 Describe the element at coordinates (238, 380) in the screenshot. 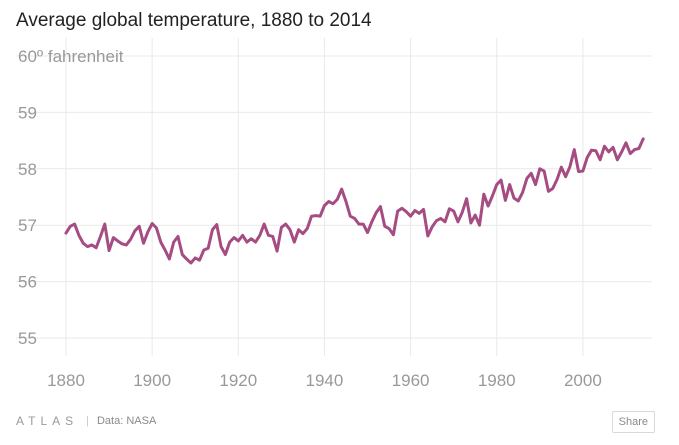

I see `x-tick-label: 1920` at that location.